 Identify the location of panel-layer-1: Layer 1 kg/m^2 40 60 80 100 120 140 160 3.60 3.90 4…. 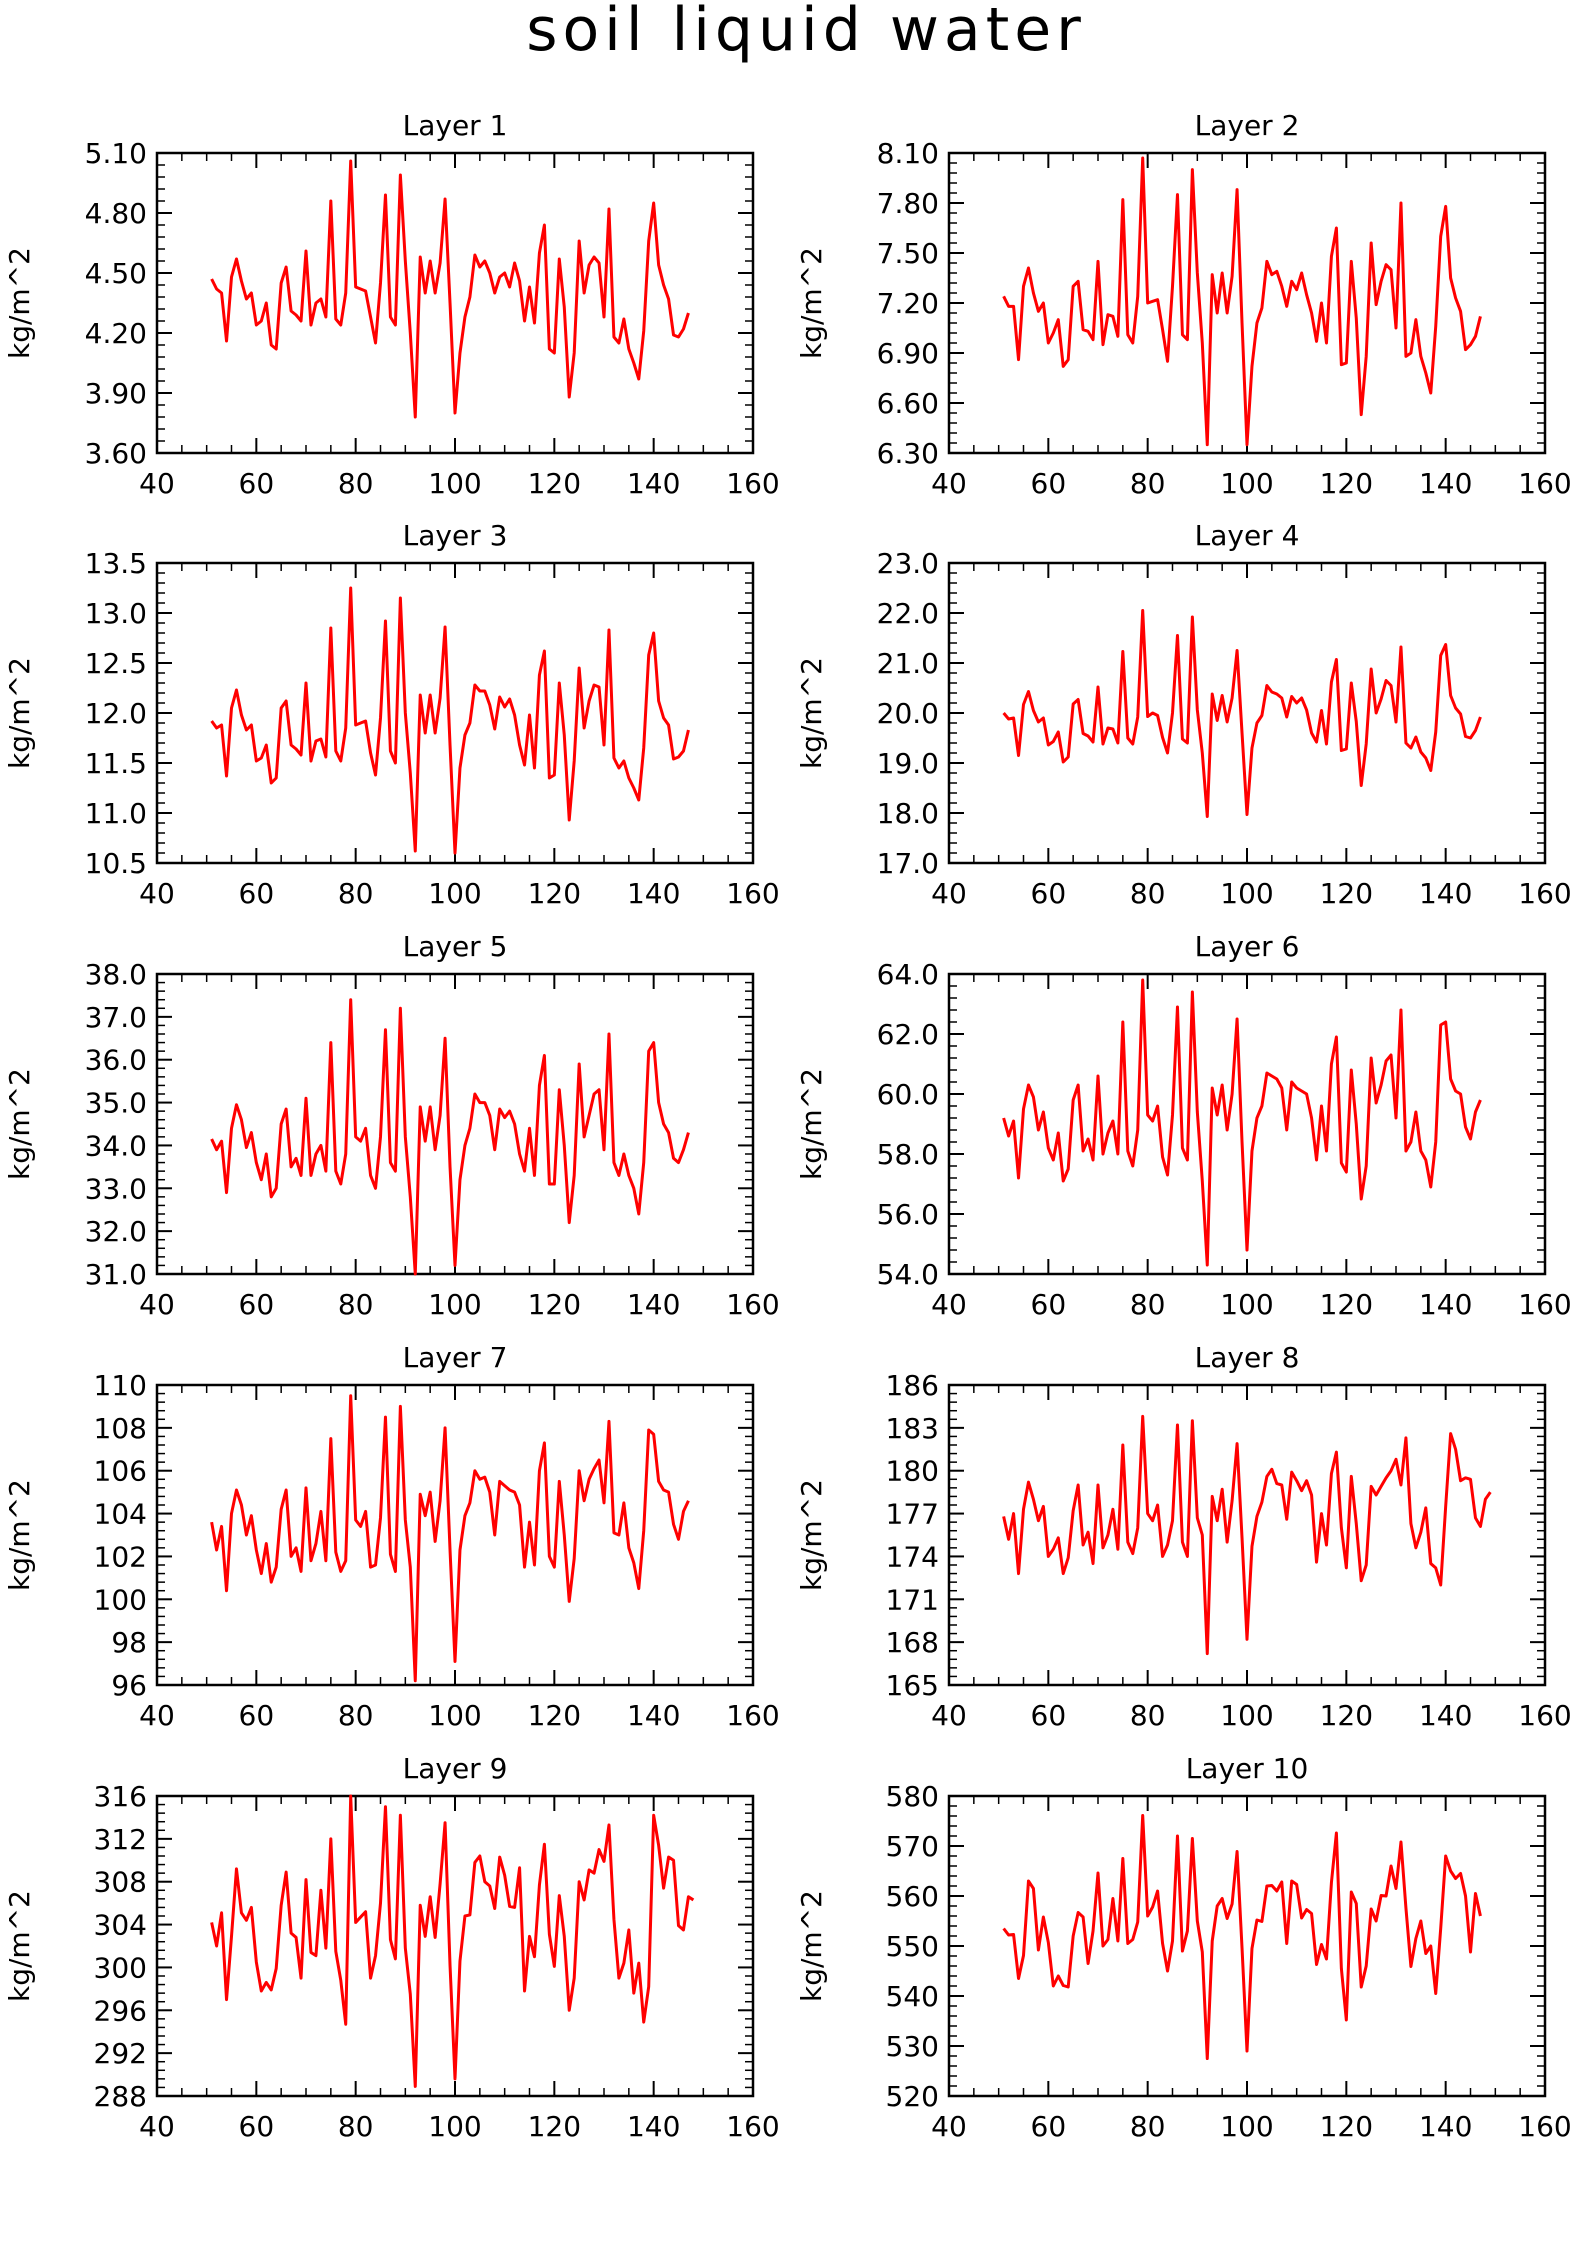
(391, 304).